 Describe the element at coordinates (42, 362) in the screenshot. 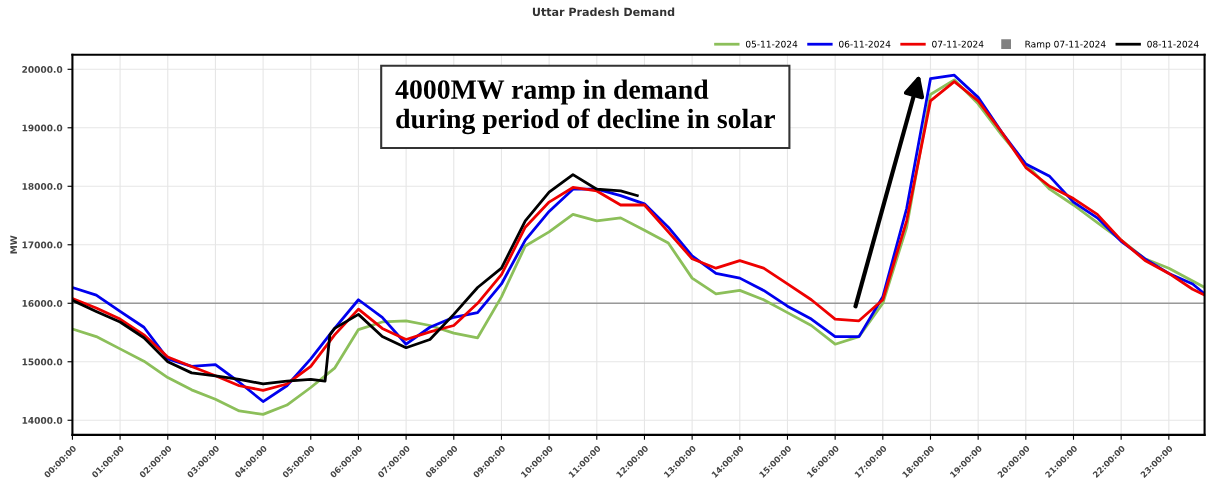

I see `y-tick-label: 15000.0` at that location.